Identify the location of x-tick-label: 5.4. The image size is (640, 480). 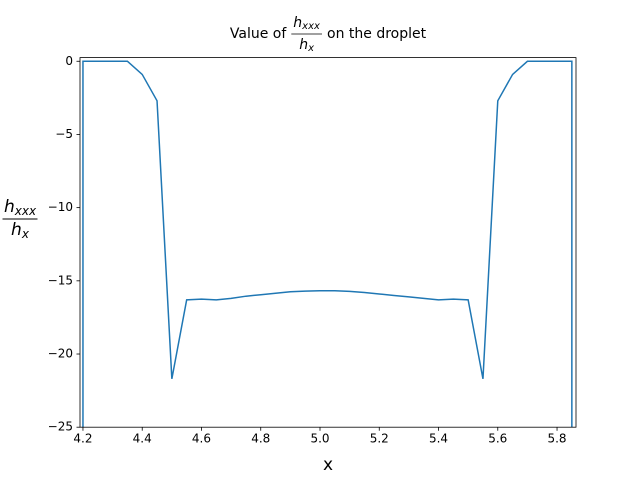
(438, 439).